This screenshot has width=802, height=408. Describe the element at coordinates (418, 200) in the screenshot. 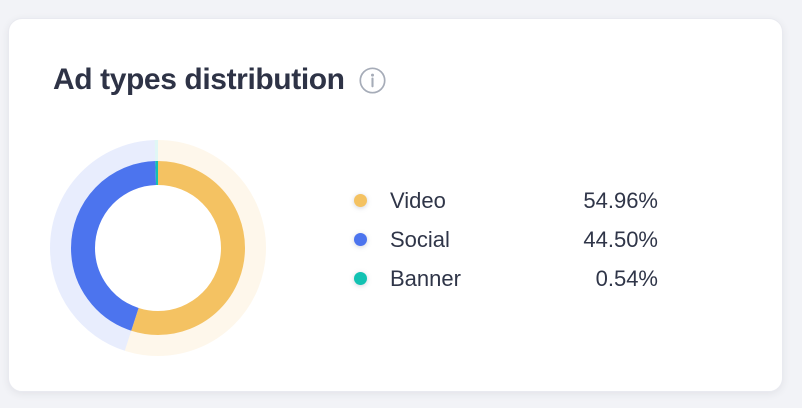

I see `legend-label: Video` at that location.